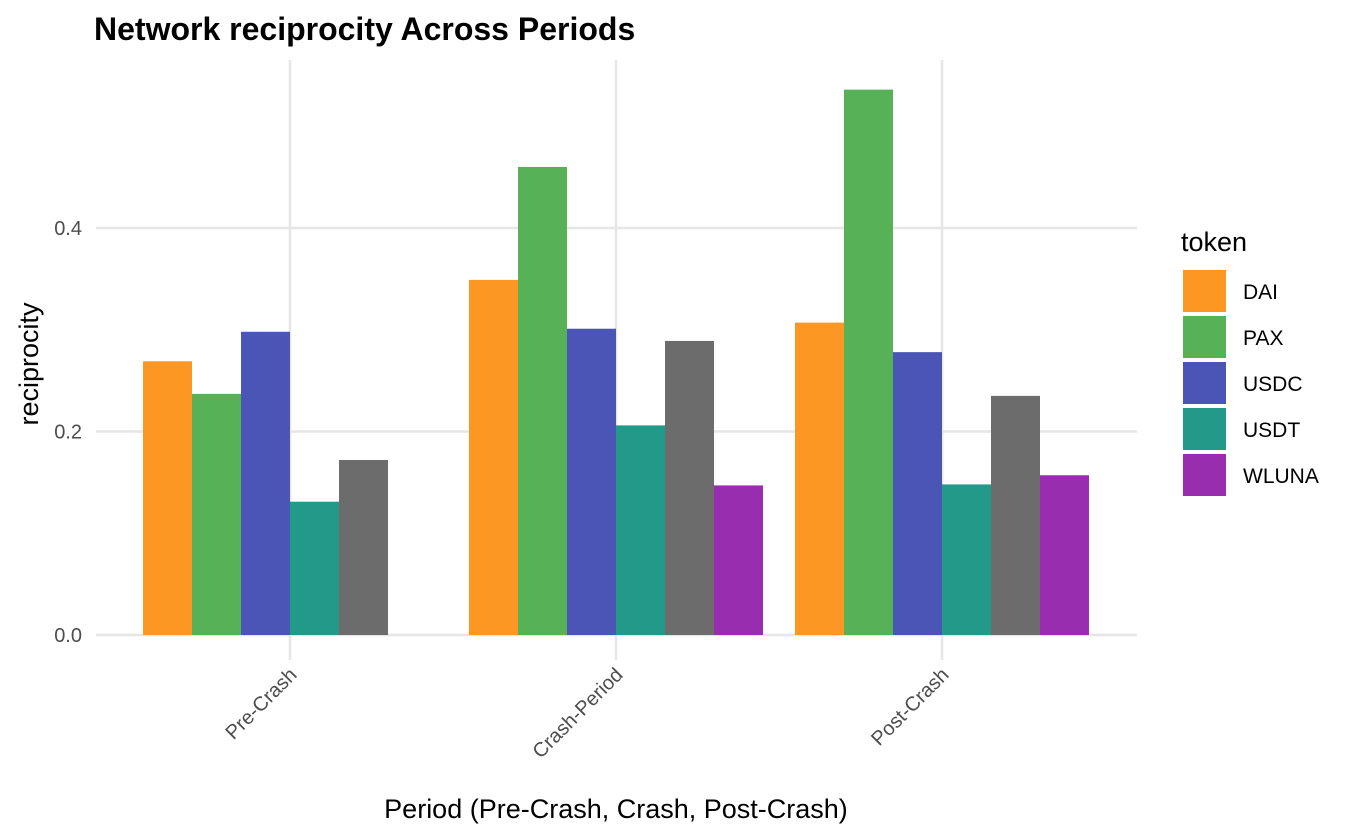  What do you see at coordinates (216, 514) in the screenshot?
I see `bar-pax-pre-crash` at bounding box center [216, 514].